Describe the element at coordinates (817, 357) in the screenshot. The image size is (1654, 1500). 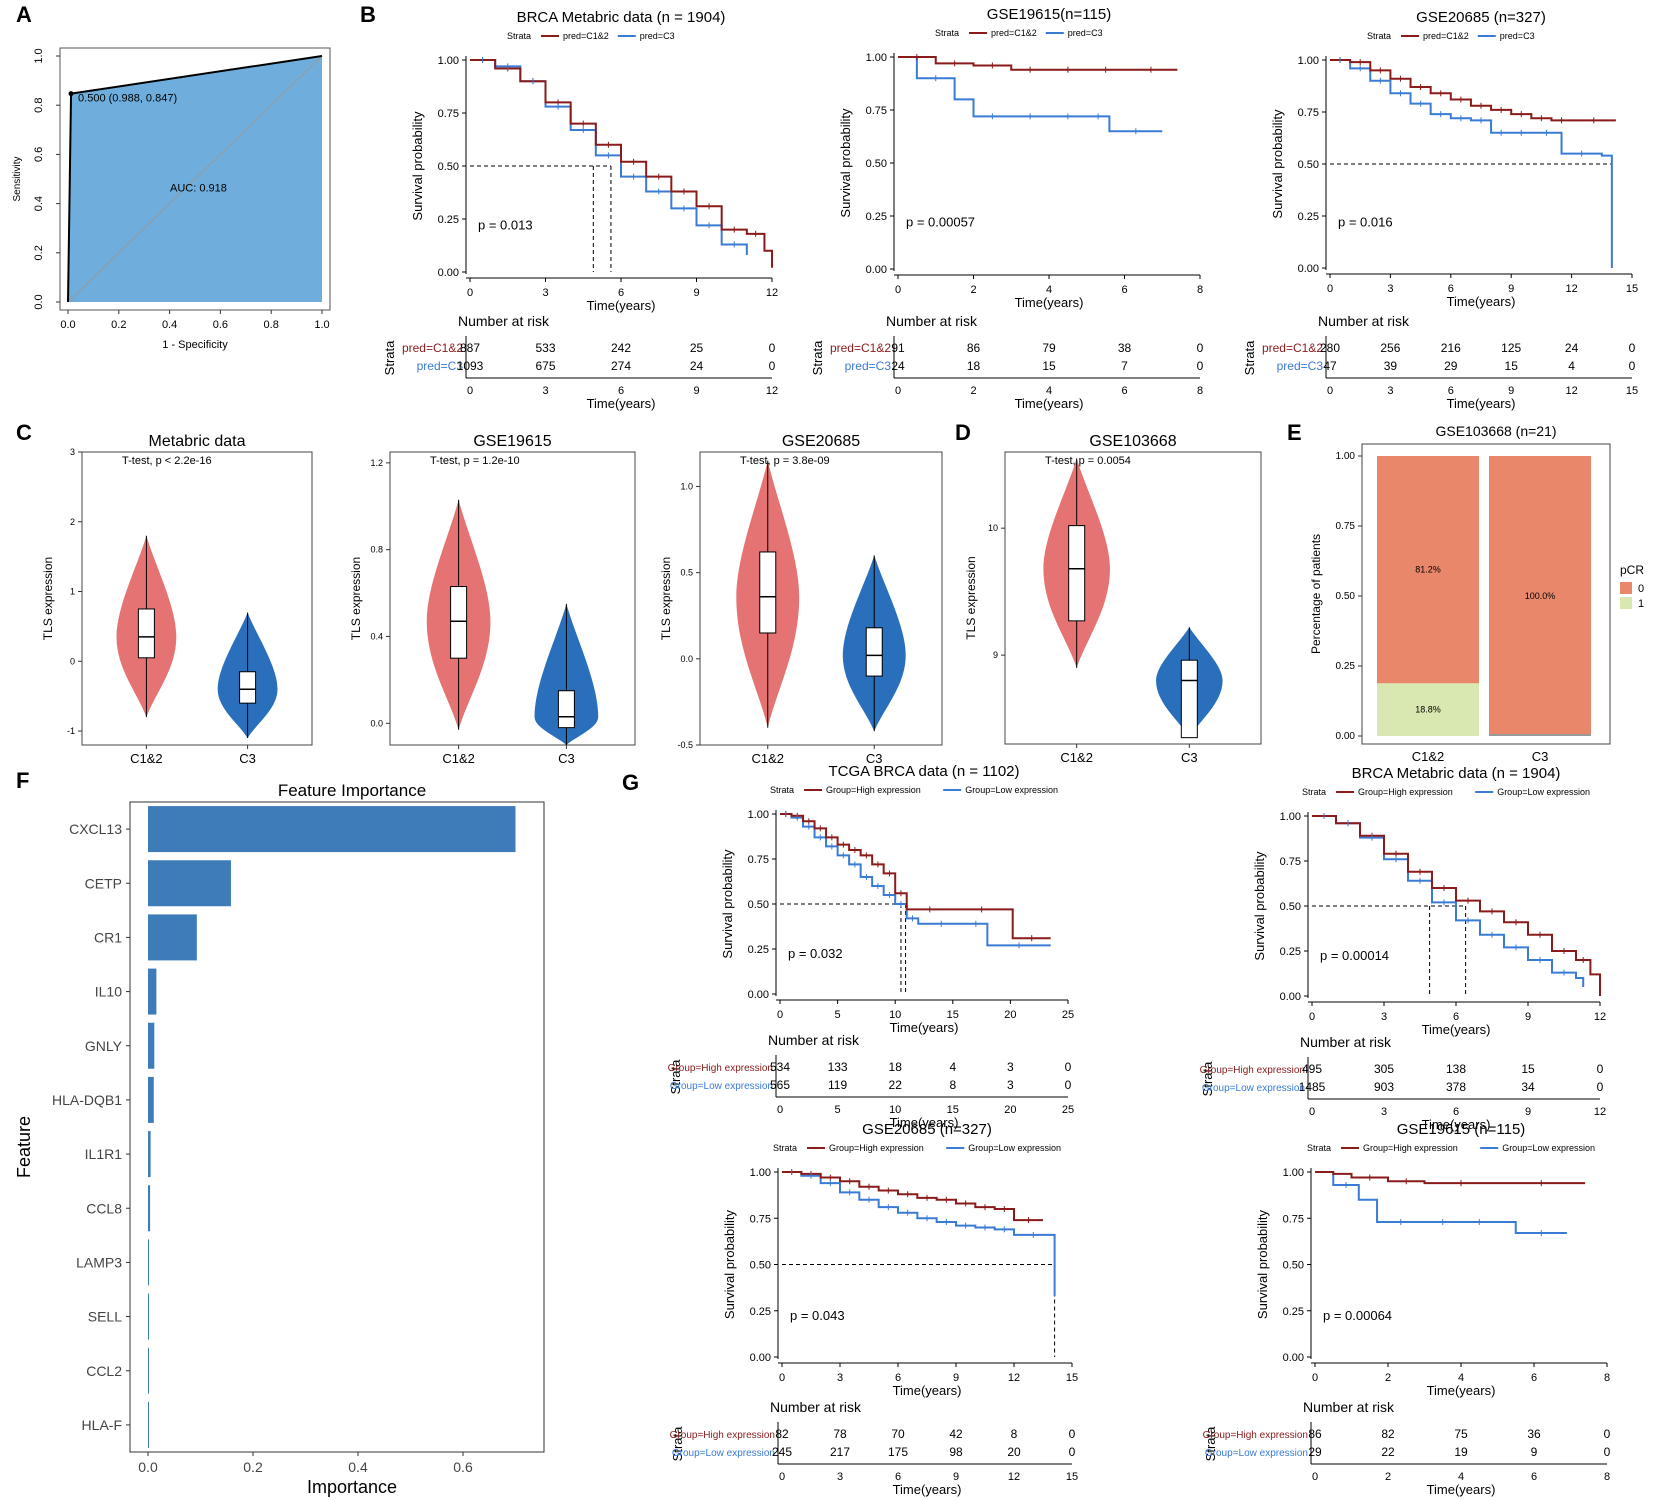
I see `risk-strata-axis: Strata` at that location.